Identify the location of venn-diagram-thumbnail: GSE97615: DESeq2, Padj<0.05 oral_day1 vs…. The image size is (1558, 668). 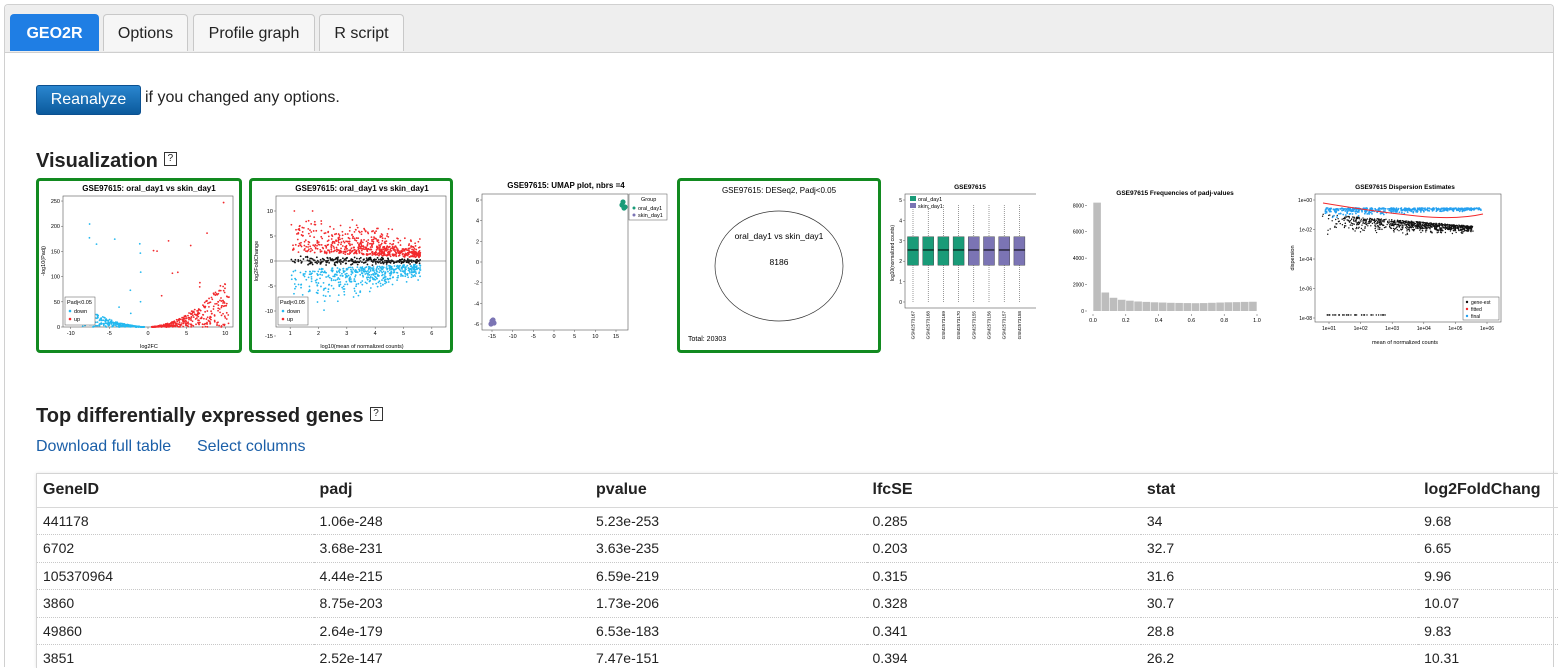
(779, 265).